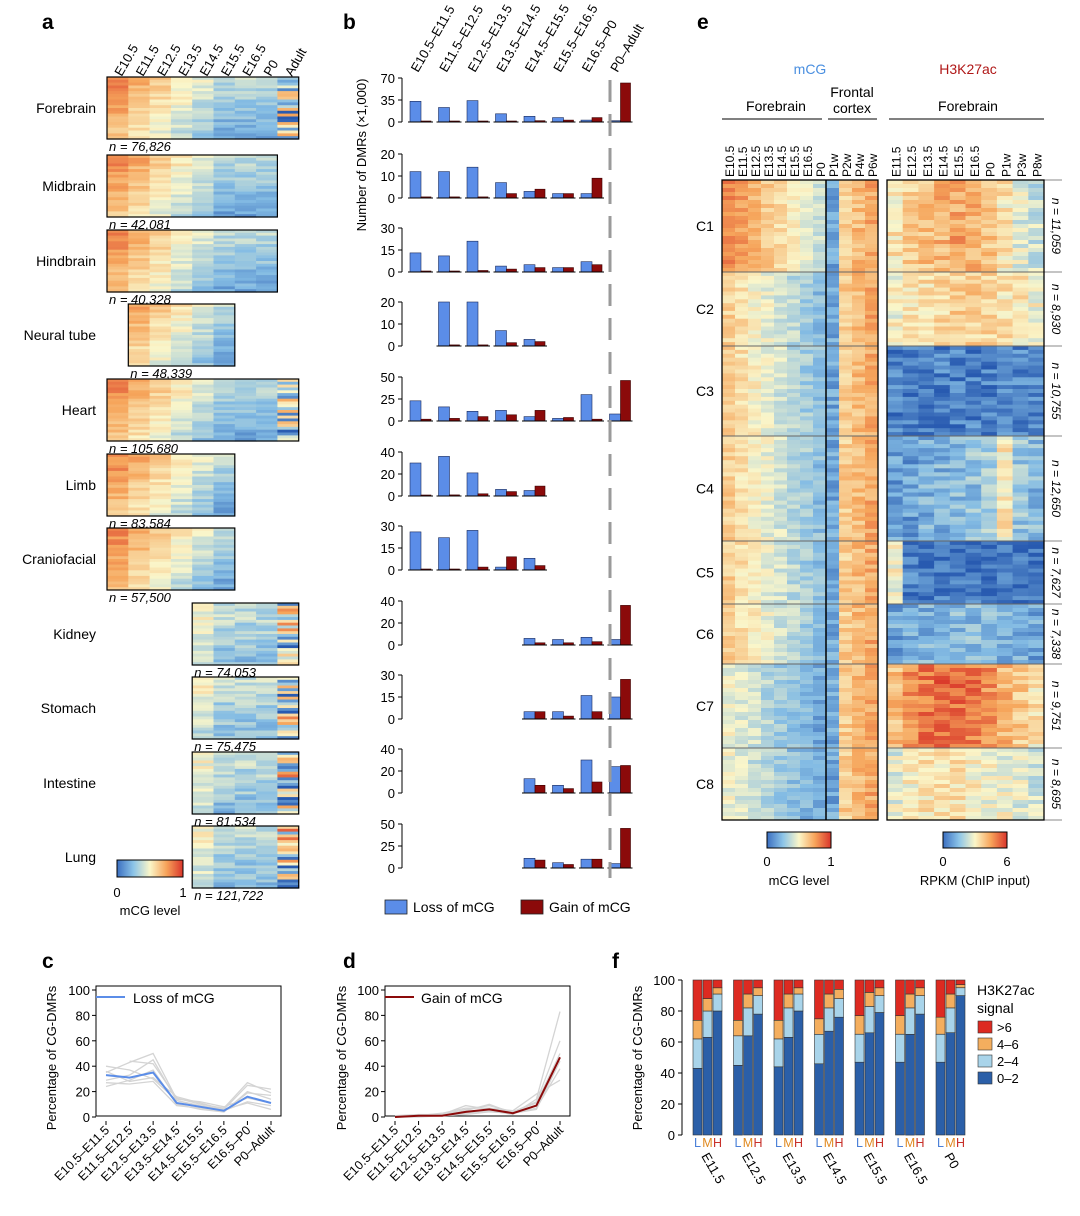 This screenshot has height=1216, width=1080. What do you see at coordinates (454, 907) in the screenshot?
I see `legend-loss-label: Loss of mCG` at bounding box center [454, 907].